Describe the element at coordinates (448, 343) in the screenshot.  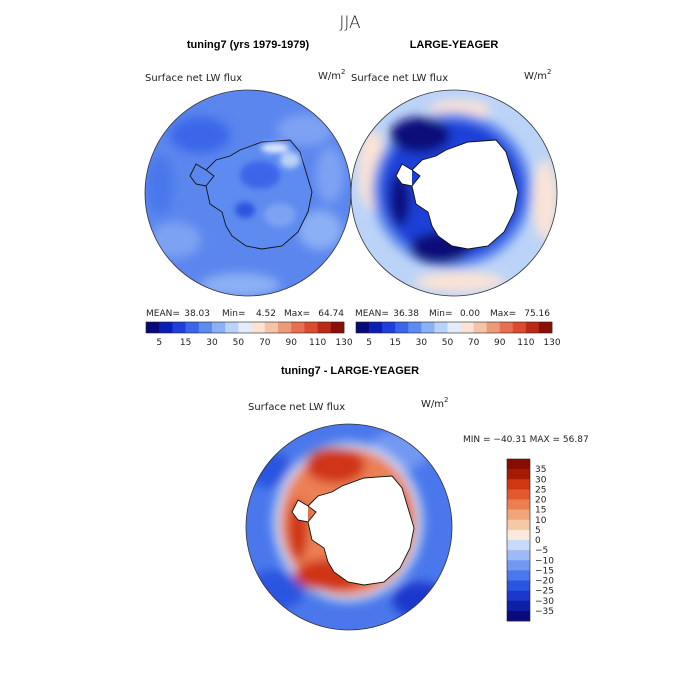
I see `panel-right-colorbar-tick: 50` at that location.